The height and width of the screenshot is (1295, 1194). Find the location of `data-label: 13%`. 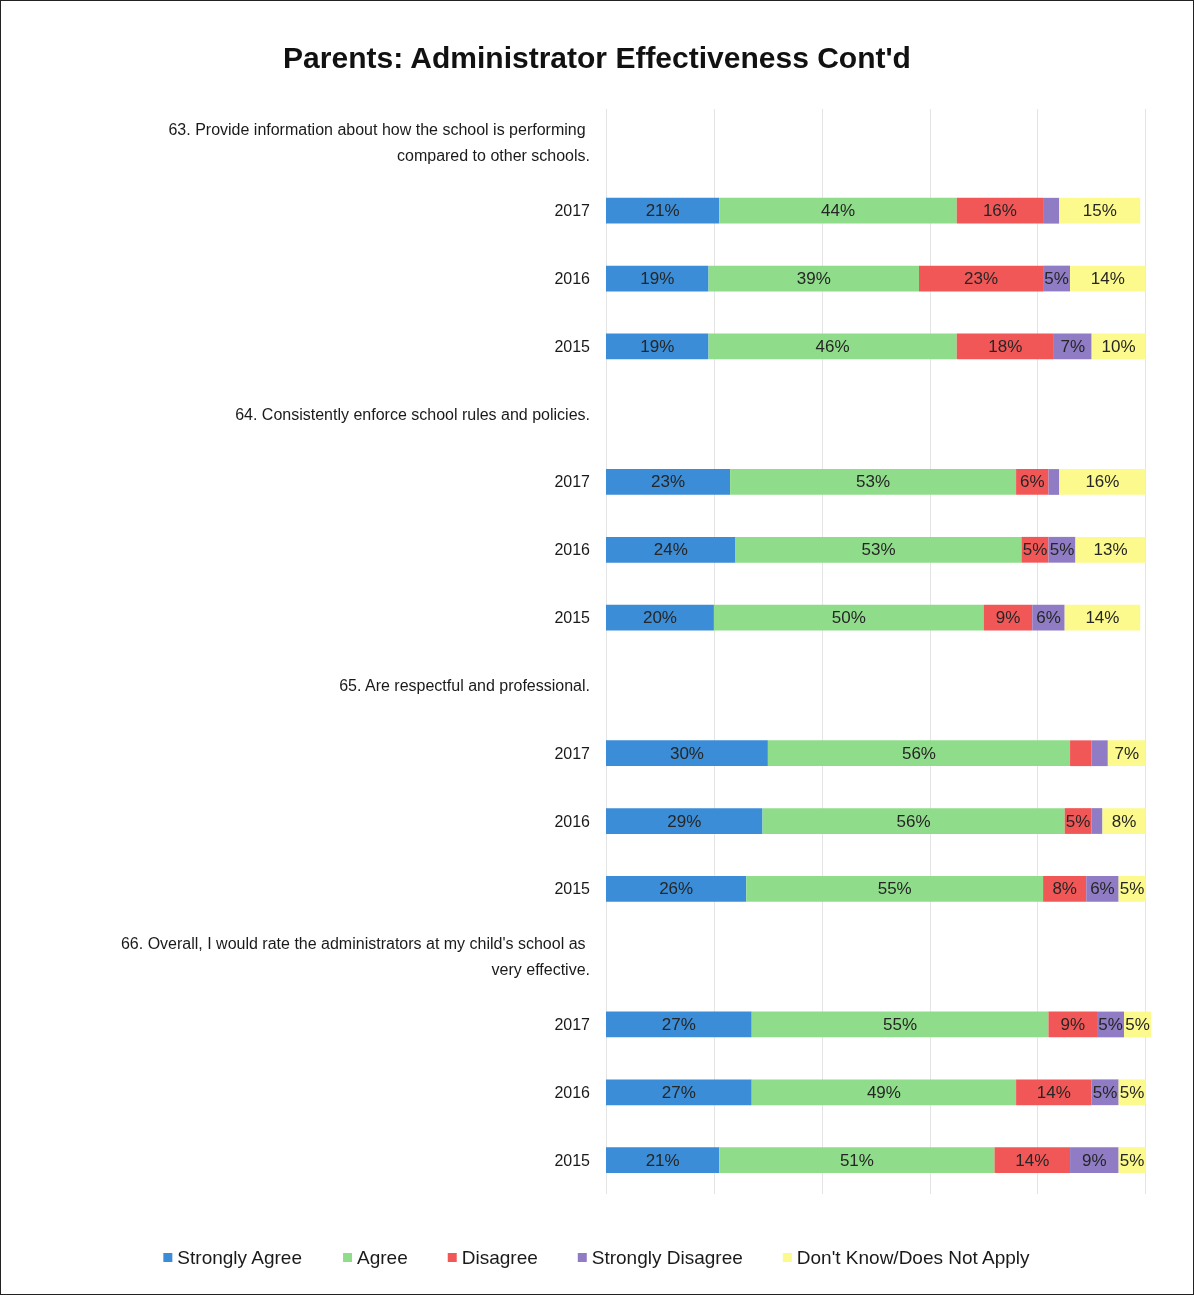

data-label: 13% is located at coordinates (1110, 550).